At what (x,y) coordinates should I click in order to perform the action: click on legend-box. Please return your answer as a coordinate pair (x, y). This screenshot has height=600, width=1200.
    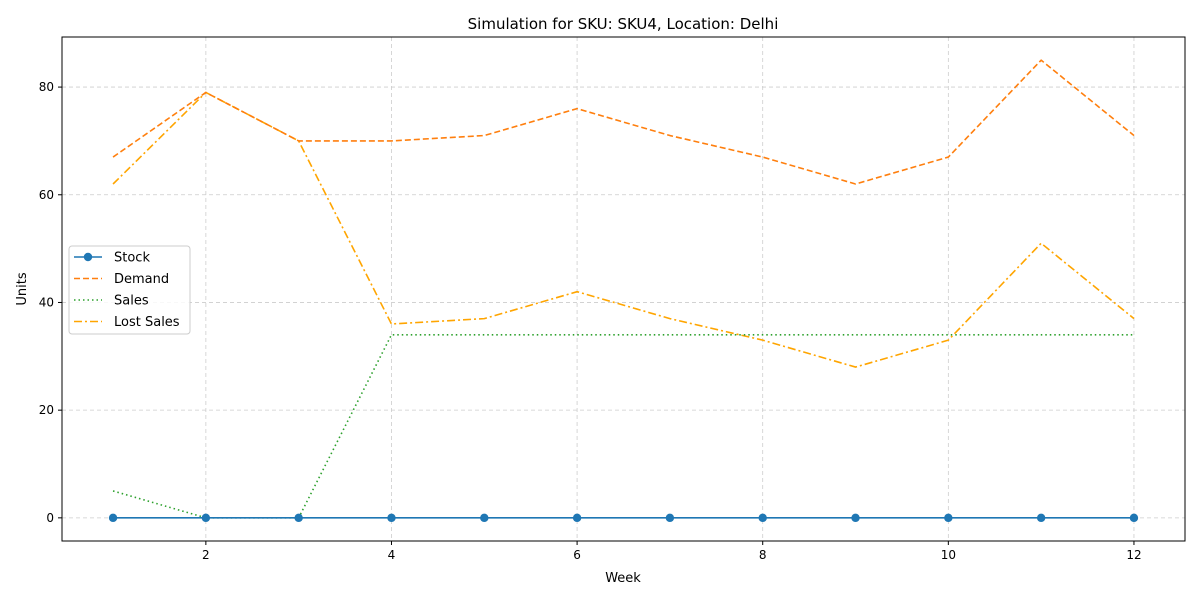
    Looking at the image, I should click on (129, 290).